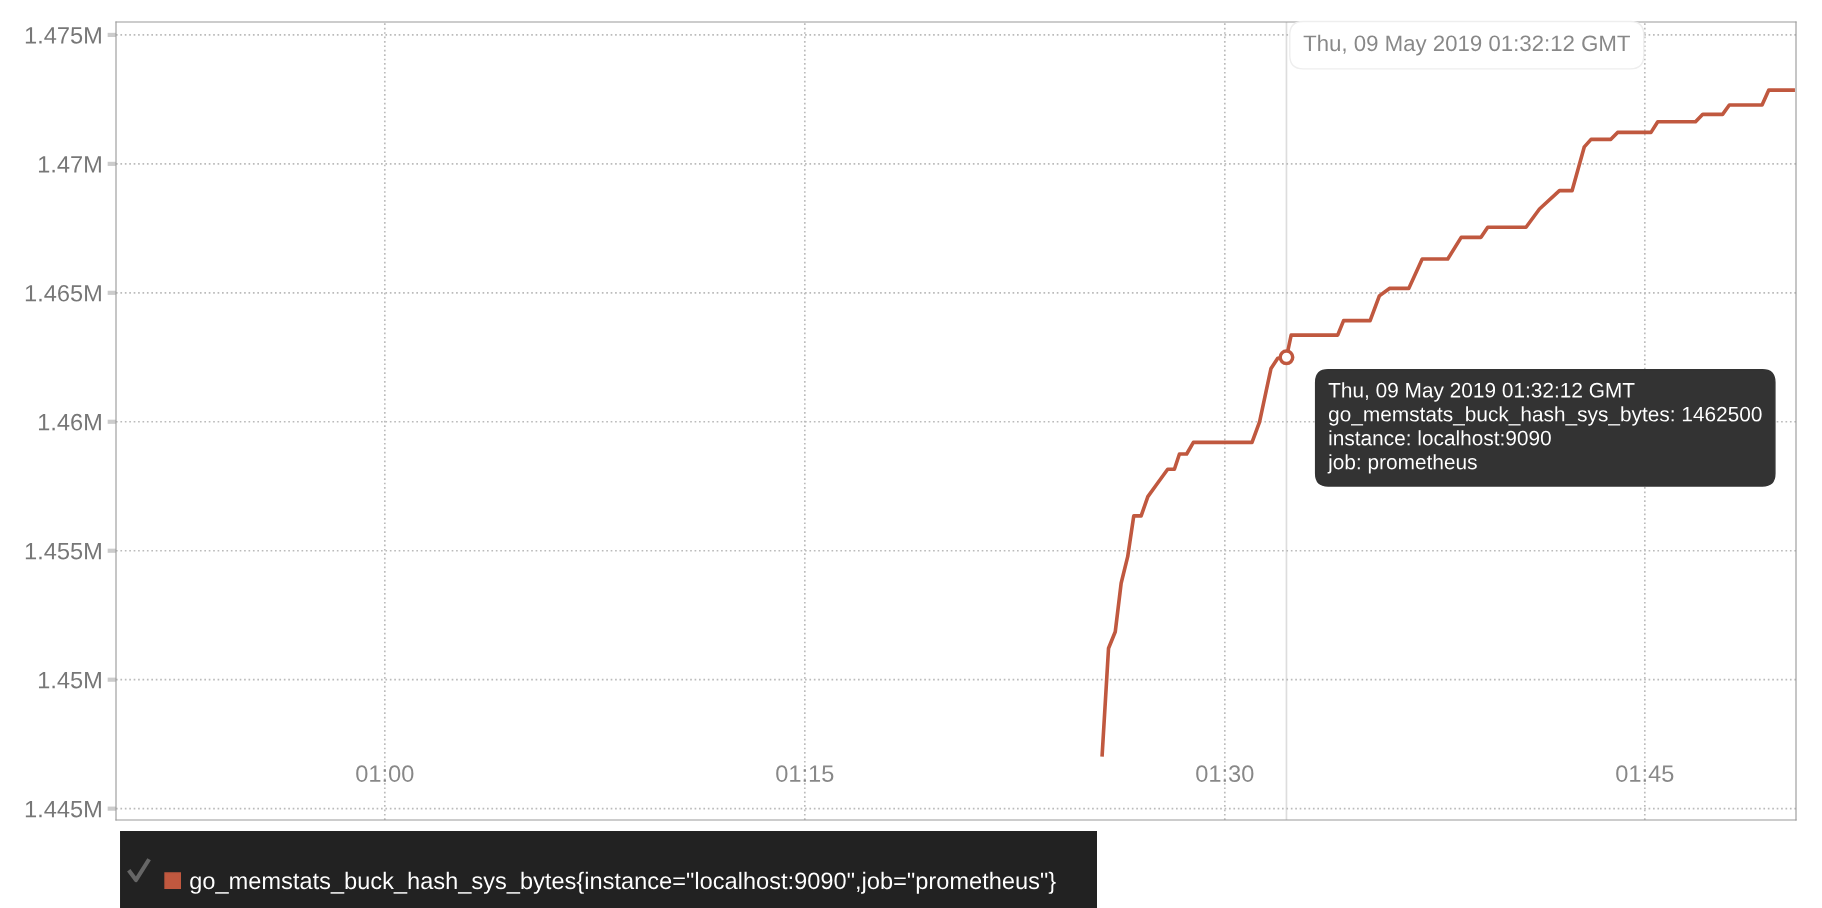  What do you see at coordinates (63, 293) in the screenshot?
I see `y-tick-label: 1.465M` at bounding box center [63, 293].